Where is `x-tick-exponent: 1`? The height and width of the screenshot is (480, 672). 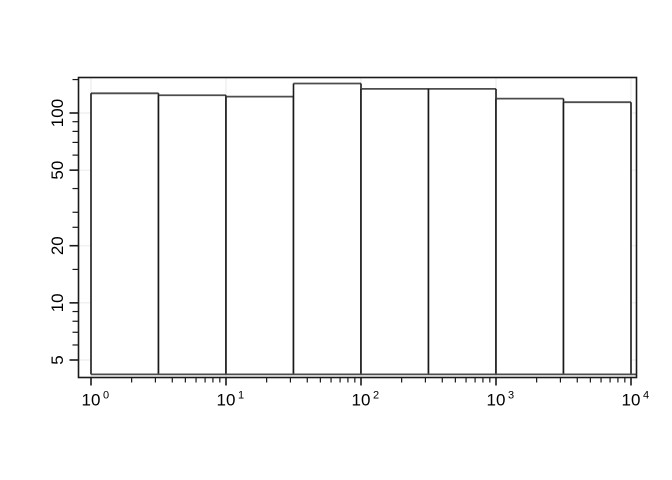
x-tick-exponent: 1 is located at coordinates (241, 396).